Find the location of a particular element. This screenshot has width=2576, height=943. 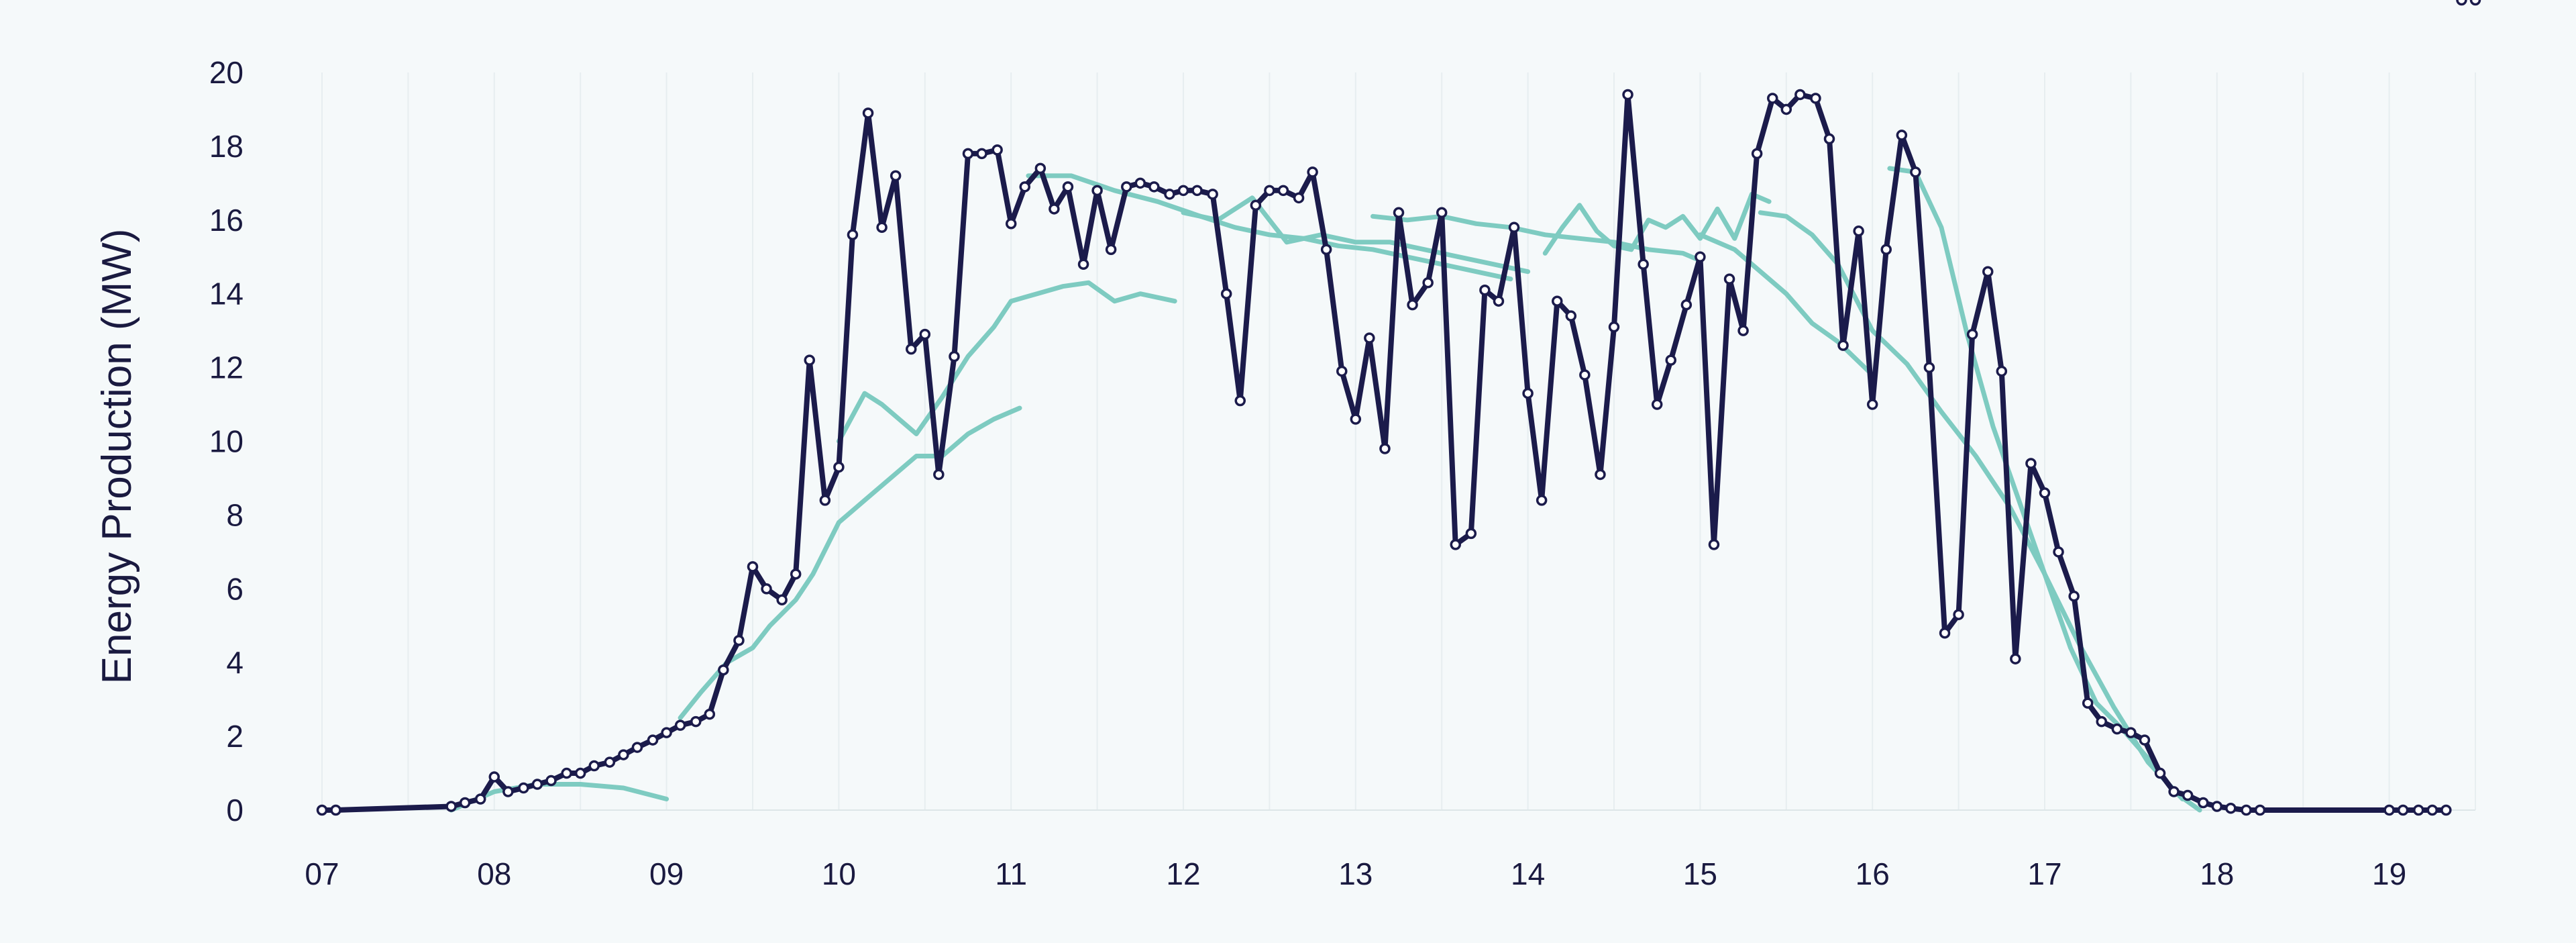

x-tick-label: 17 is located at coordinates (2044, 873).